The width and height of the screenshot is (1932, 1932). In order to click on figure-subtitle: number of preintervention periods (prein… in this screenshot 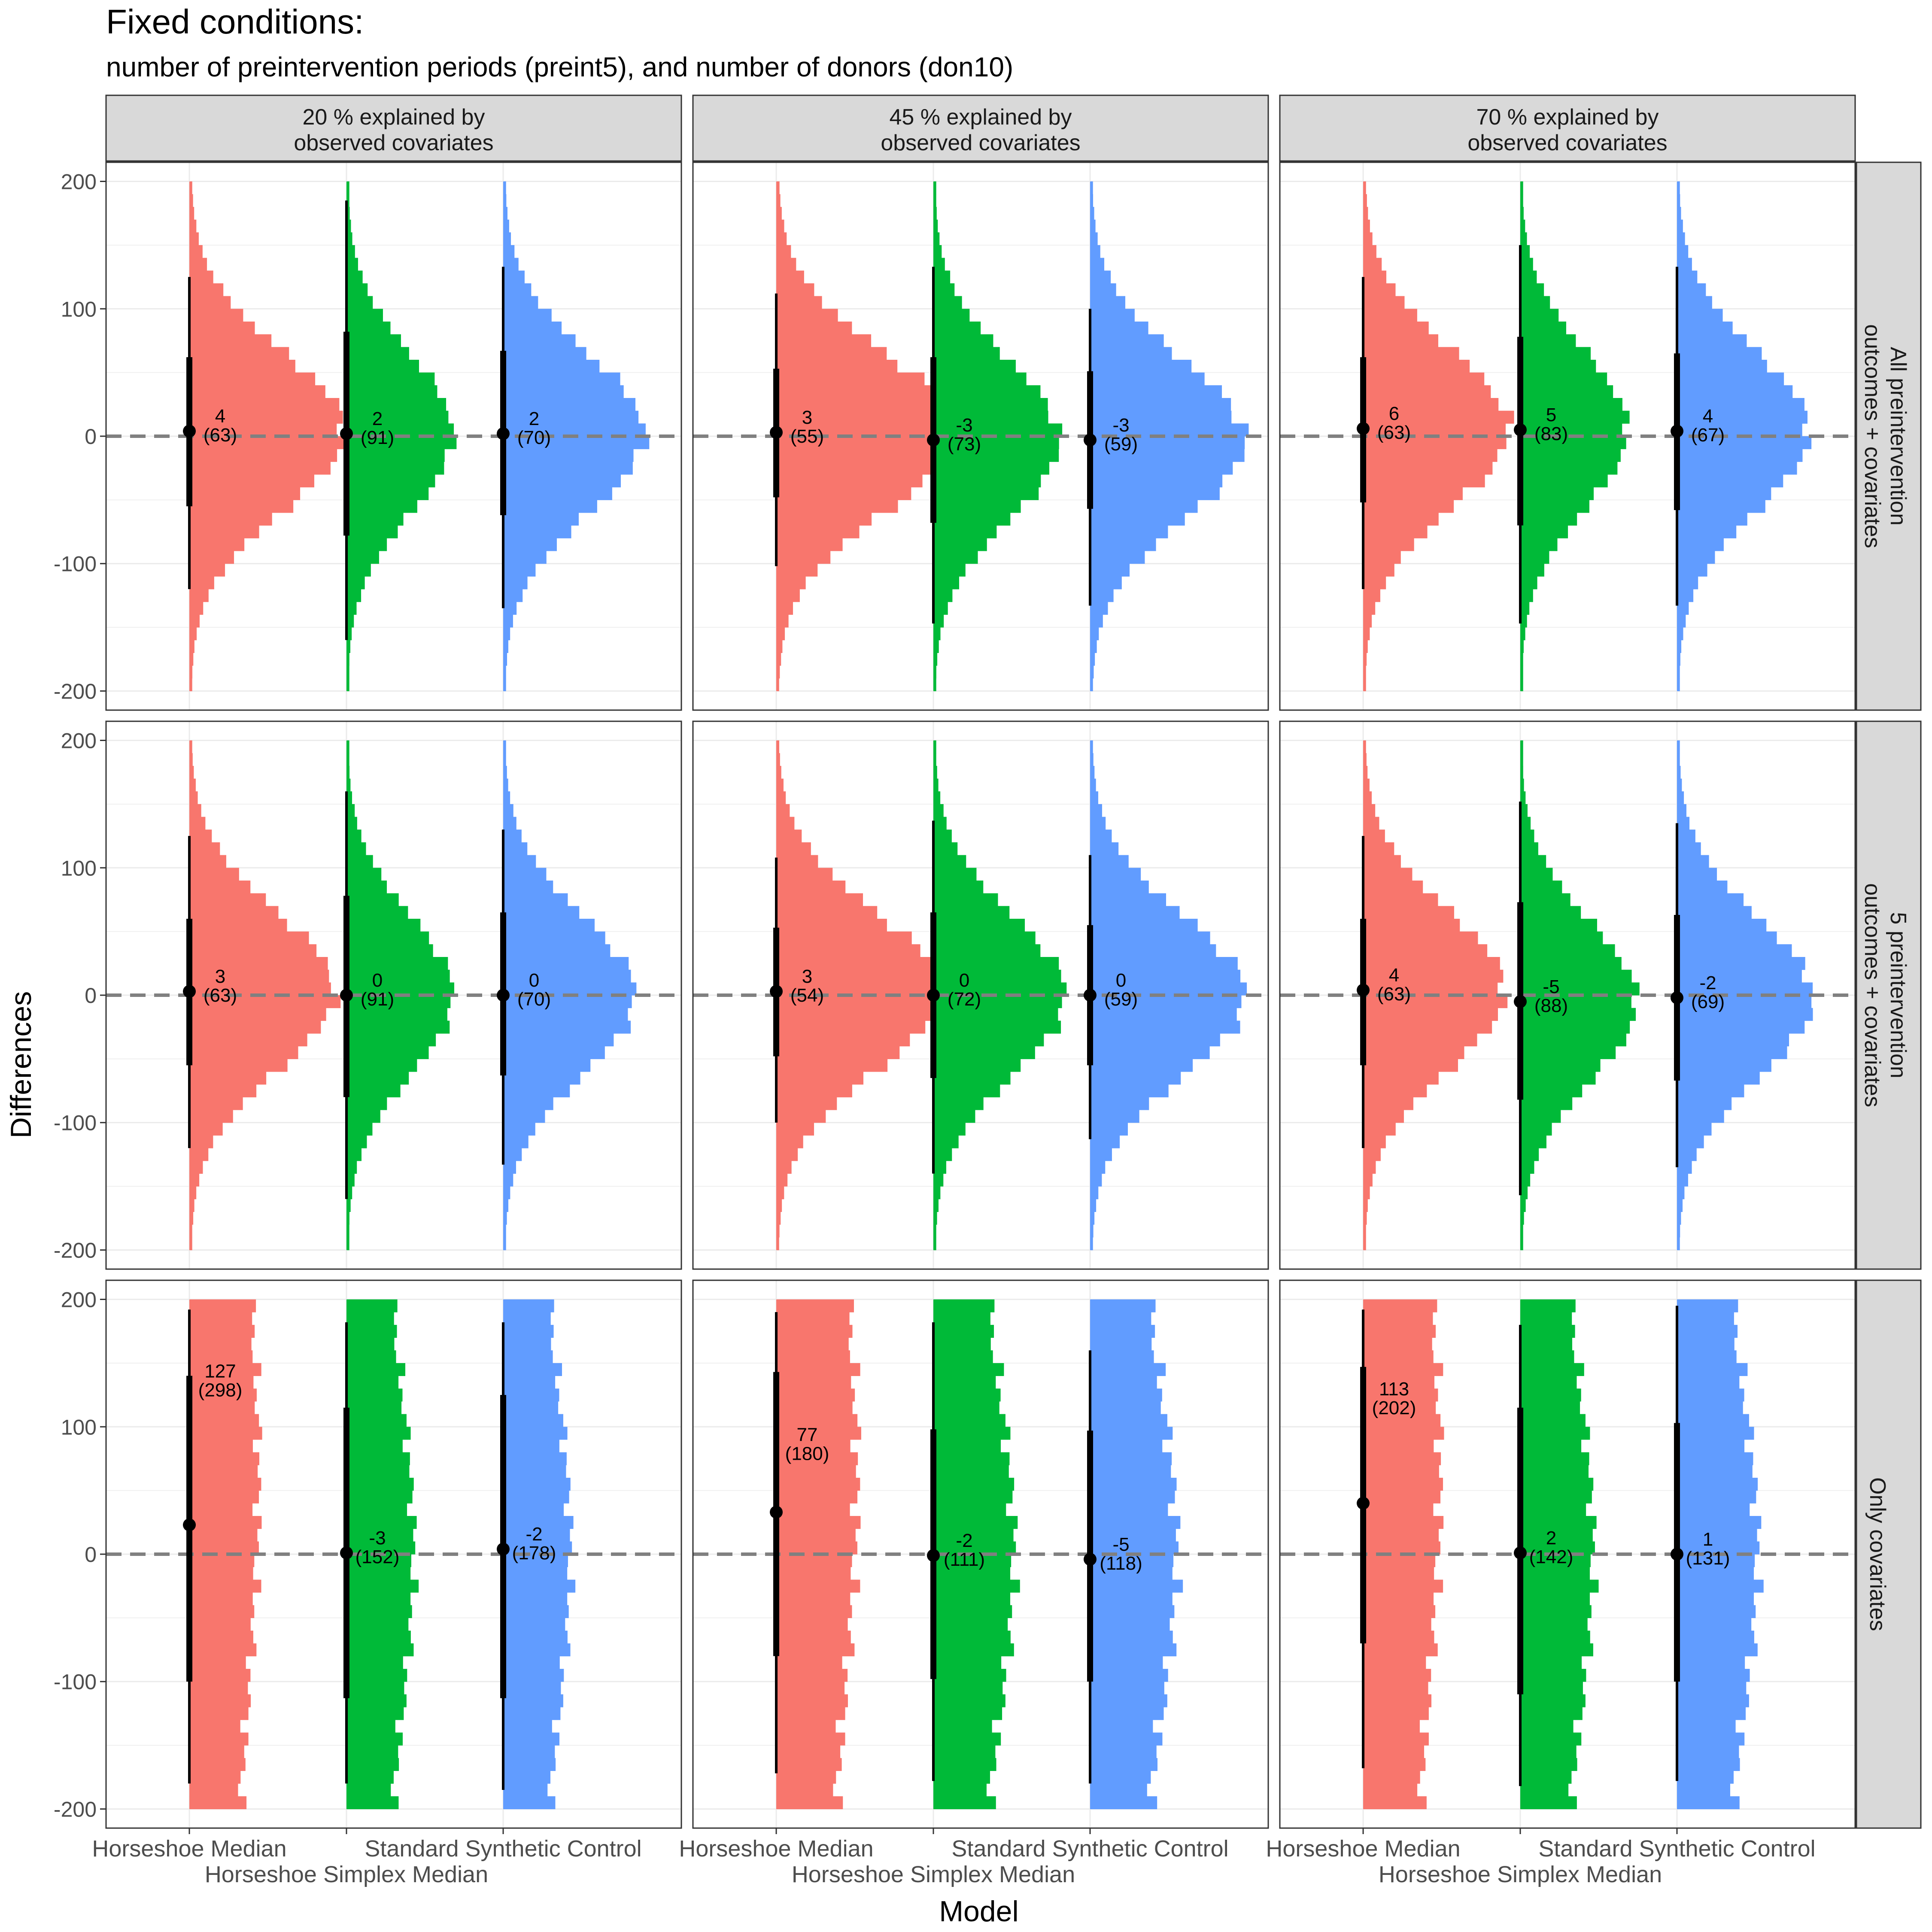, I will do `click(559, 67)`.